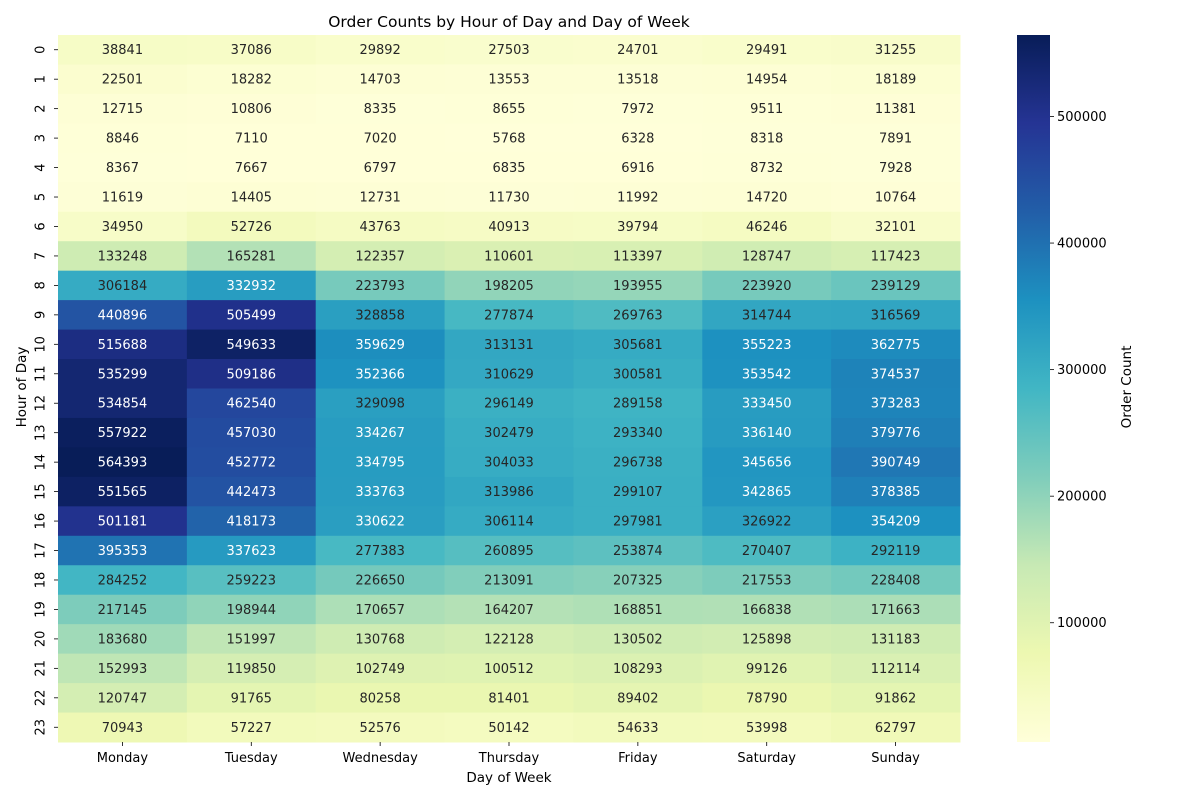 The height and width of the screenshot is (800, 1200). Describe the element at coordinates (41, 727) in the screenshot. I see `y-tick-label: 23` at that location.